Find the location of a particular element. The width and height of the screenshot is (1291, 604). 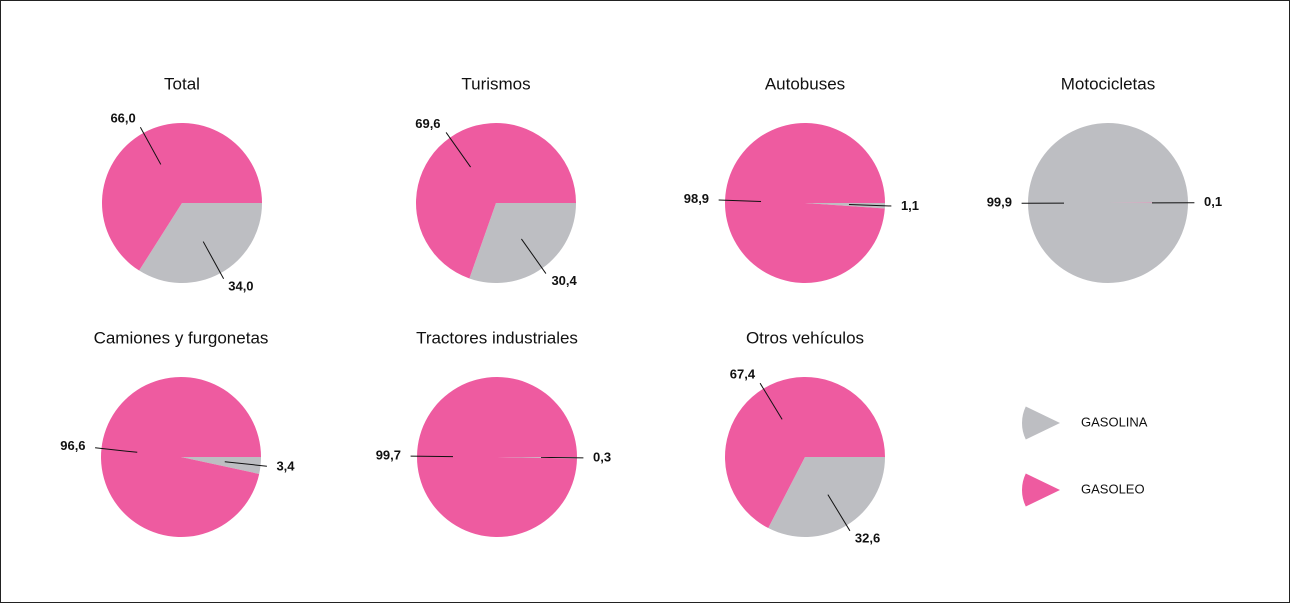

pie-title: Camiones y furgonetas is located at coordinates (181, 337).